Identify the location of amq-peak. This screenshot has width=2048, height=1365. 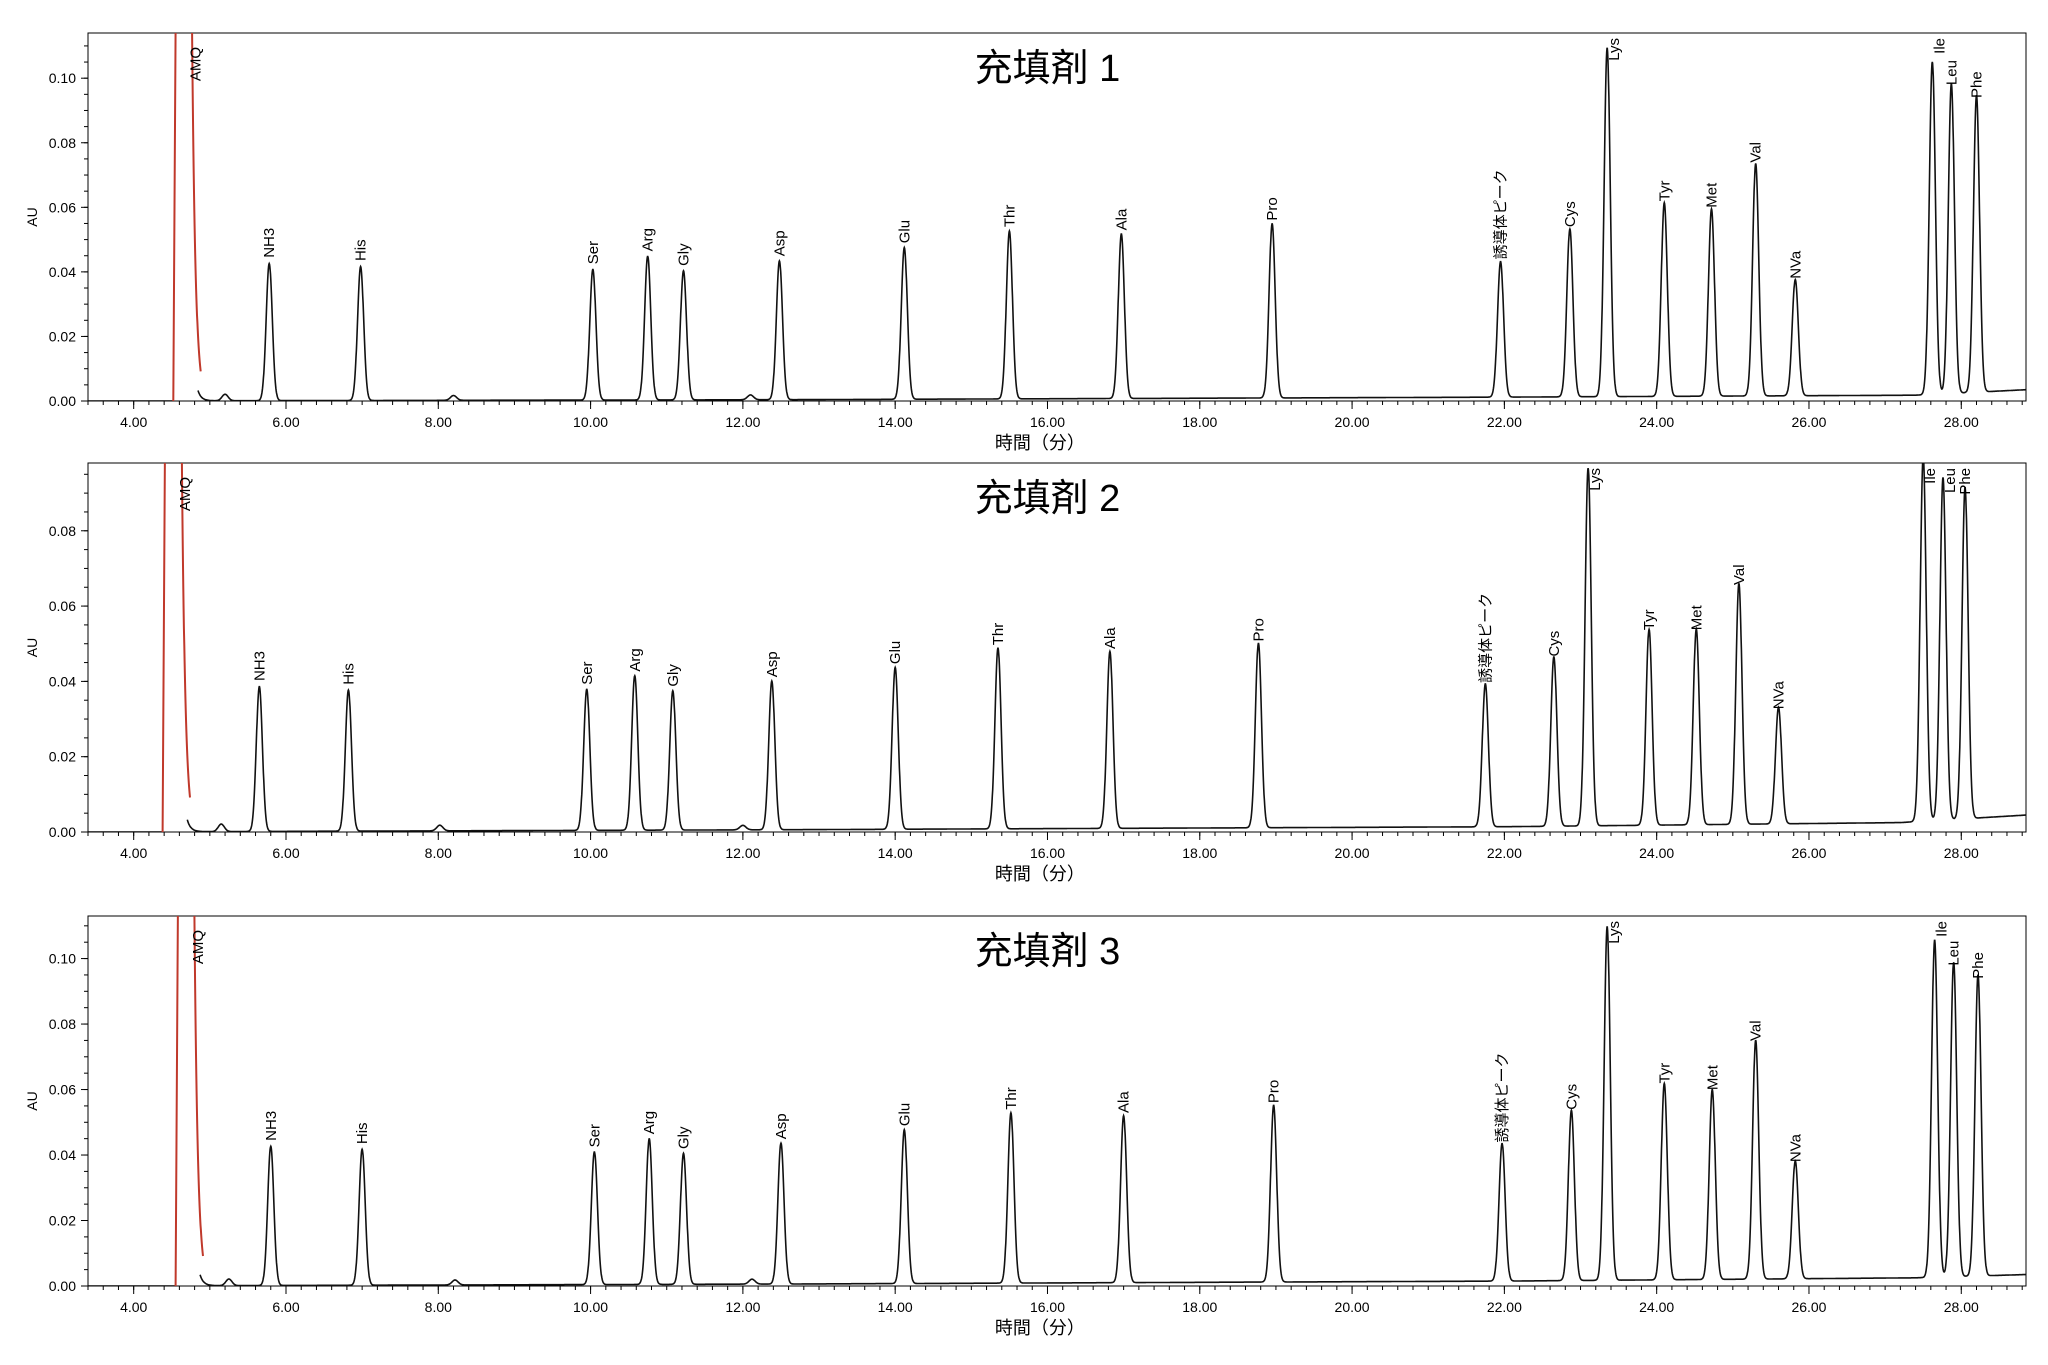
(176, 647).